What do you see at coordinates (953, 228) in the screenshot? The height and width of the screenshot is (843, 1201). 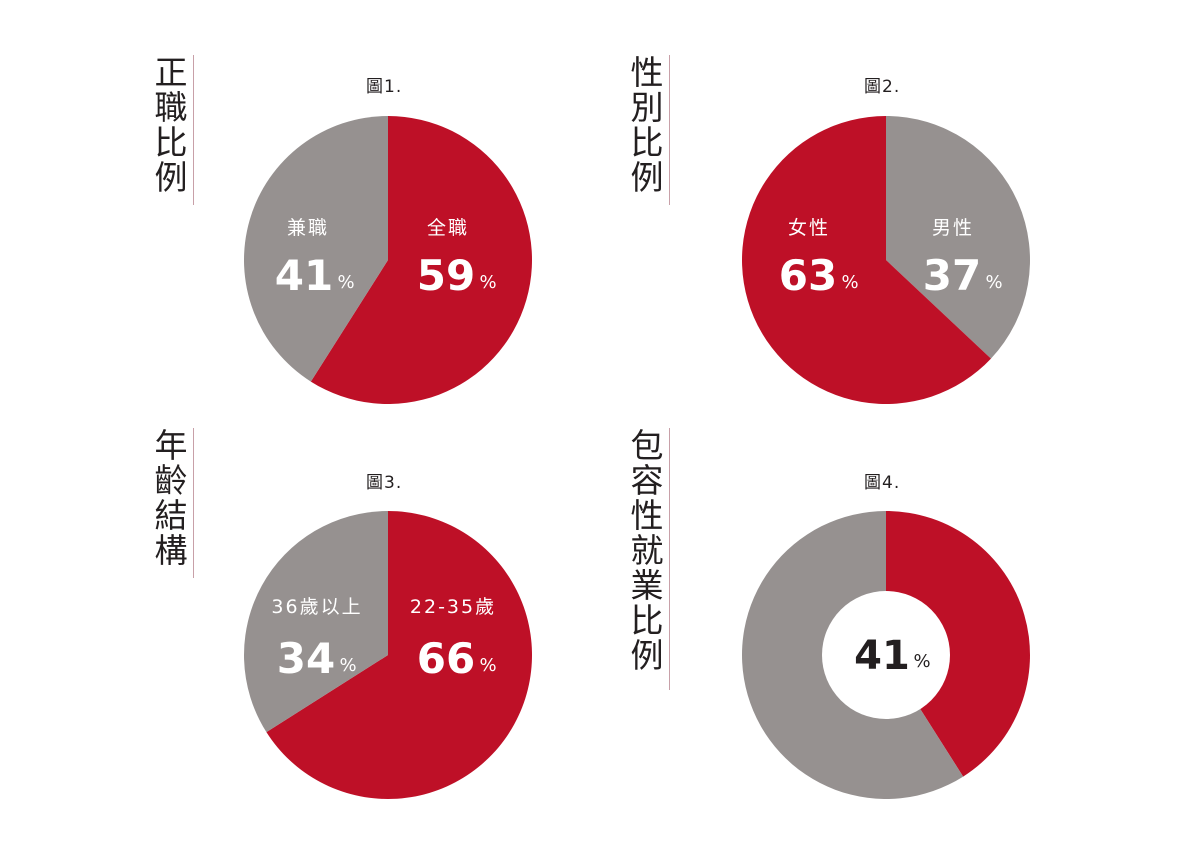 I see `slice-label: 男性` at bounding box center [953, 228].